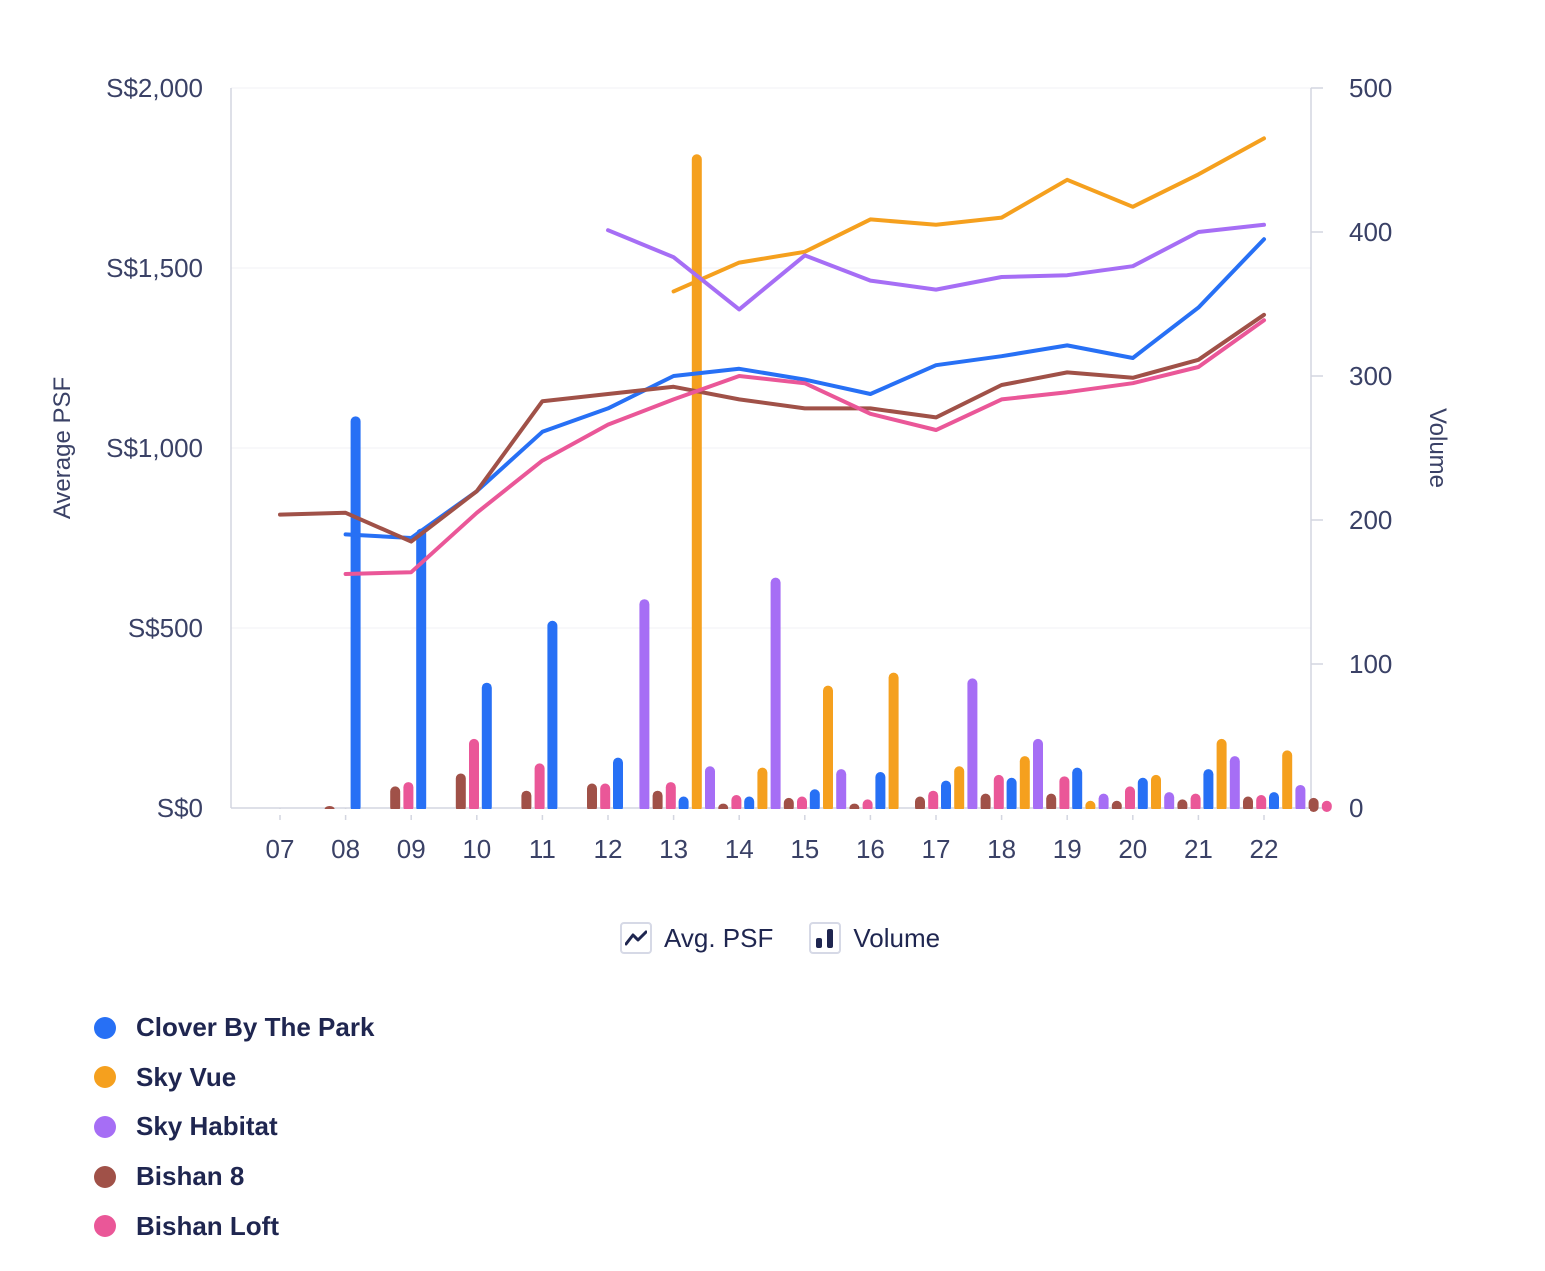 This screenshot has width=1545, height=1271. What do you see at coordinates (345, 849) in the screenshot?
I see `x-tick-label: 08` at bounding box center [345, 849].